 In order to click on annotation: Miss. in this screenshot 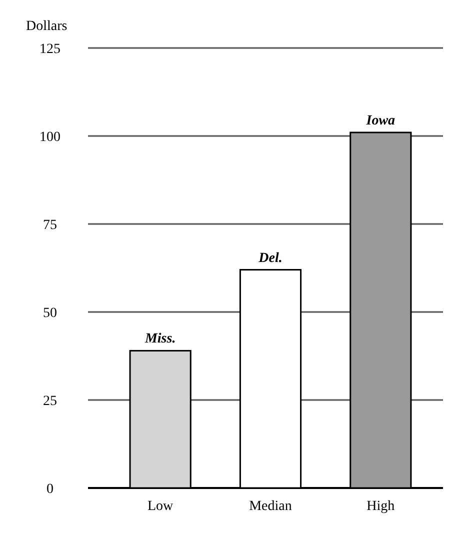, I will do `click(160, 339)`.